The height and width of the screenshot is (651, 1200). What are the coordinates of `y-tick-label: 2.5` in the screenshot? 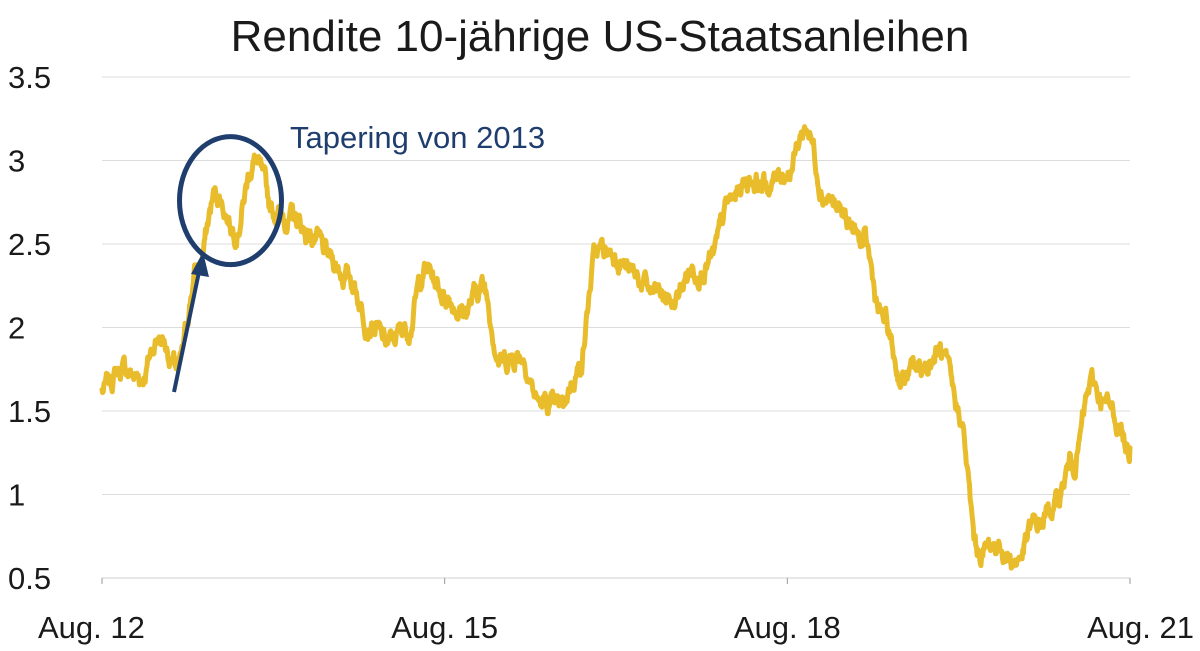 It's located at (29, 244).